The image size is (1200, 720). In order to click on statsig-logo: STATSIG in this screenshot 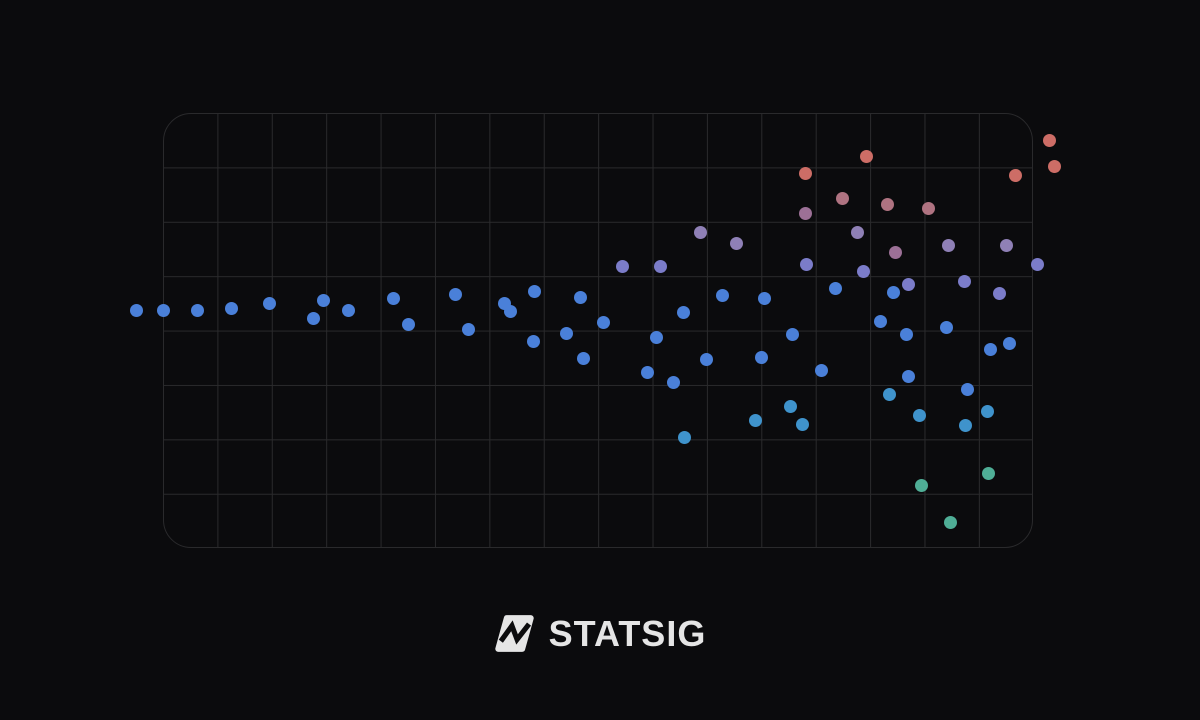, I will do `click(600, 633)`.